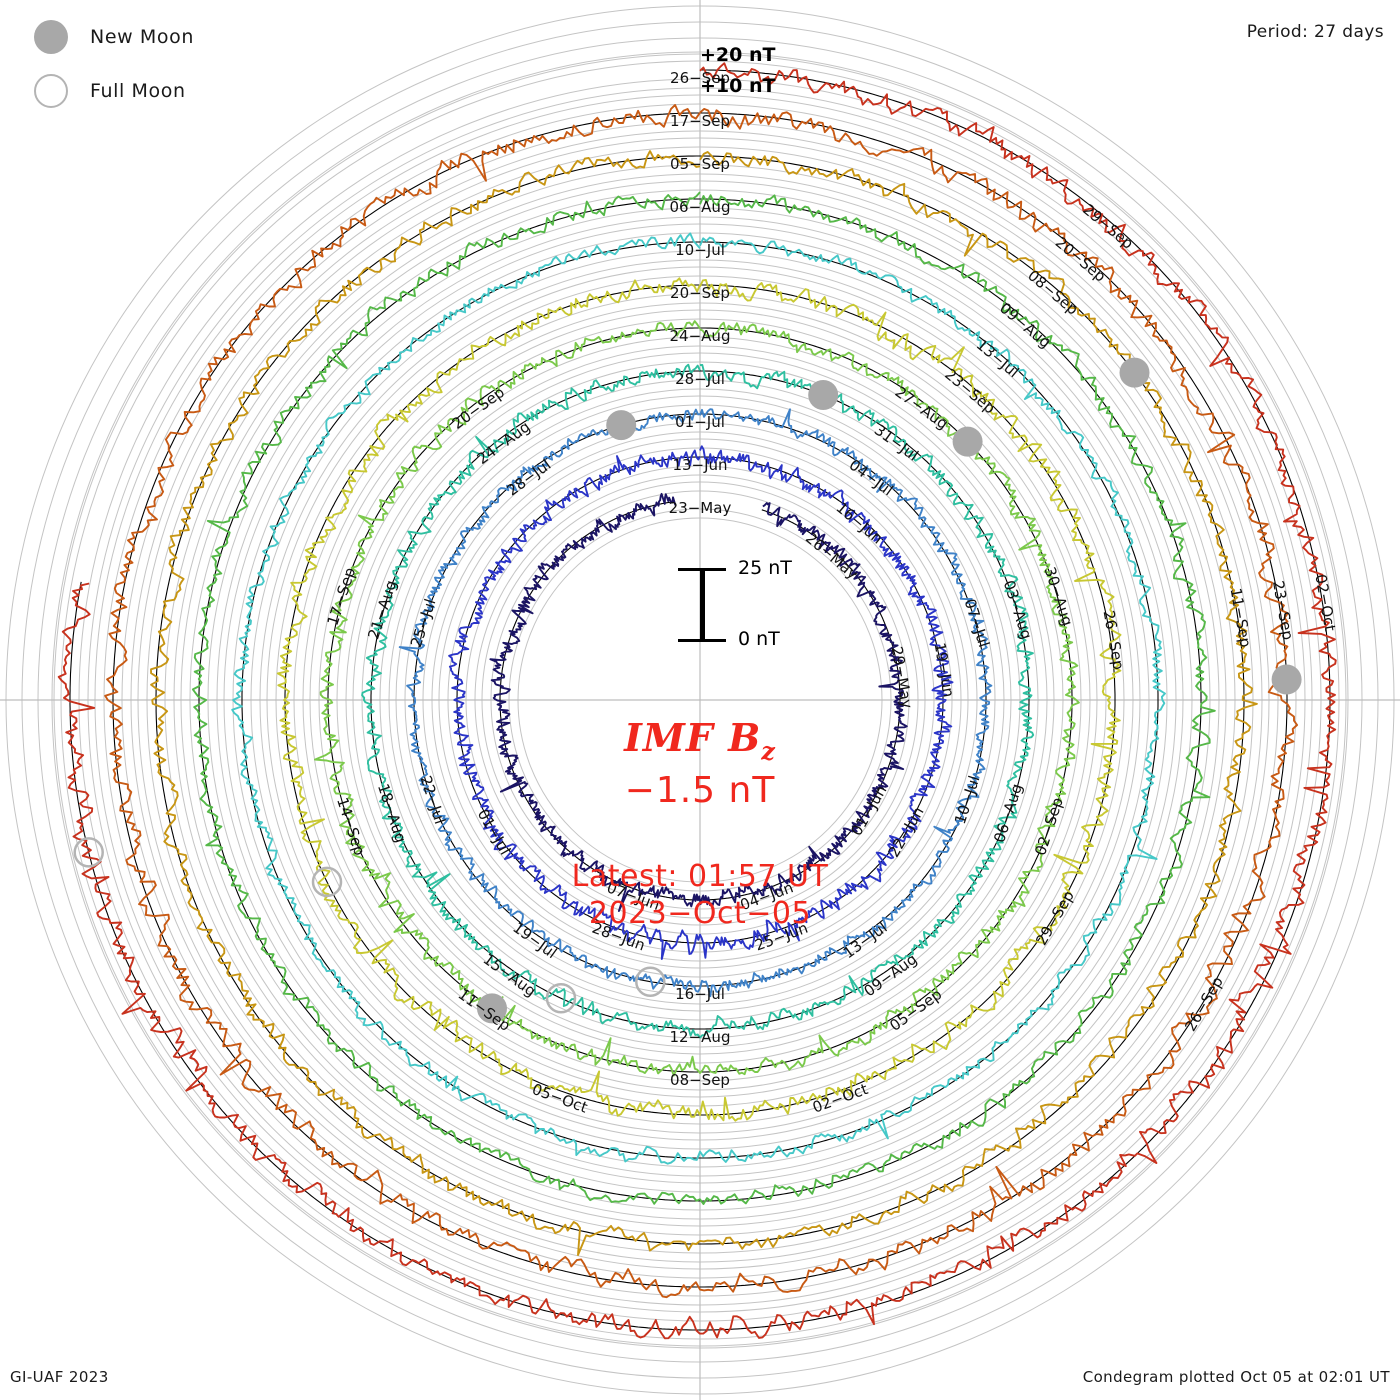  Describe the element at coordinates (138, 91) in the screenshot. I see `full-moon-label: Full Moon` at that location.